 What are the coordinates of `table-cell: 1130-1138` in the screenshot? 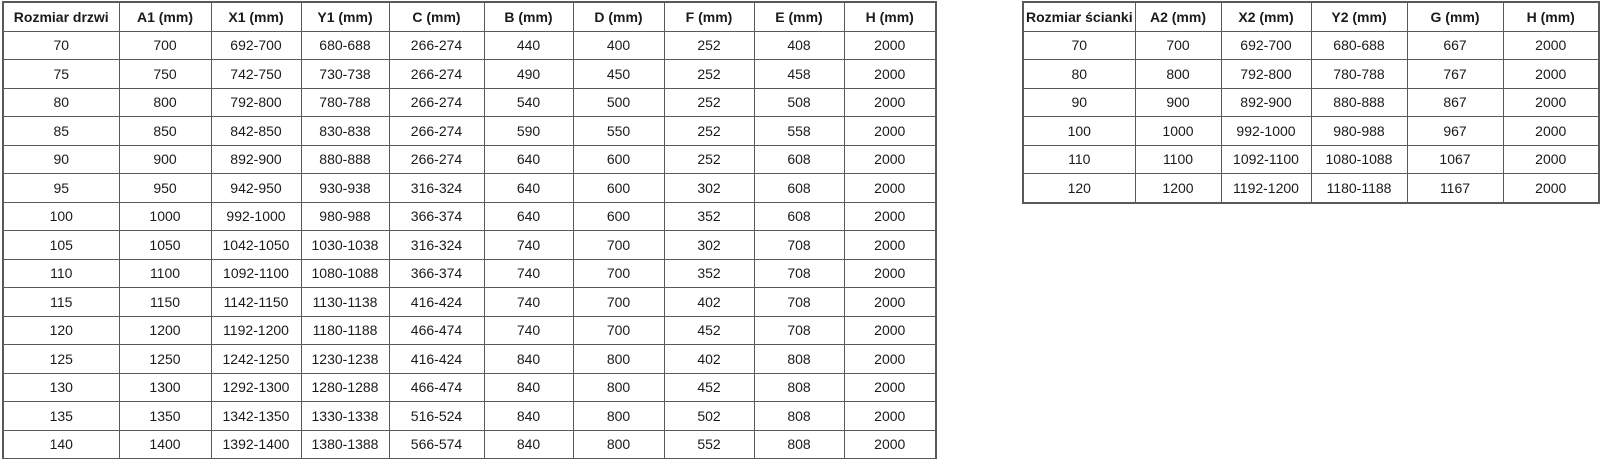 It's located at (345, 302).